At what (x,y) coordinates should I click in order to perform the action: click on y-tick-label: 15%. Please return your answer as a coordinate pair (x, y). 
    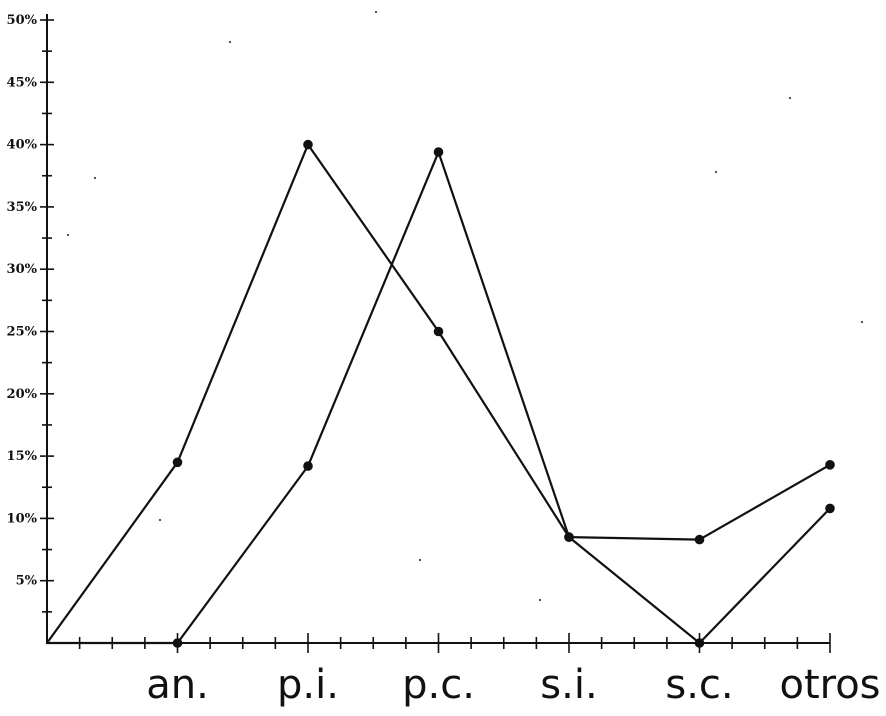
    Looking at the image, I should click on (22, 456).